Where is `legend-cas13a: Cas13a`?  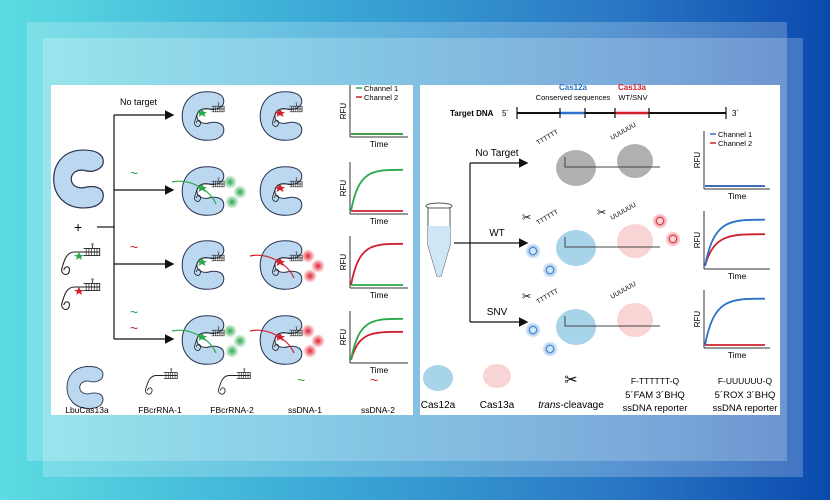 legend-cas13a: Cas13a is located at coordinates (497, 405).